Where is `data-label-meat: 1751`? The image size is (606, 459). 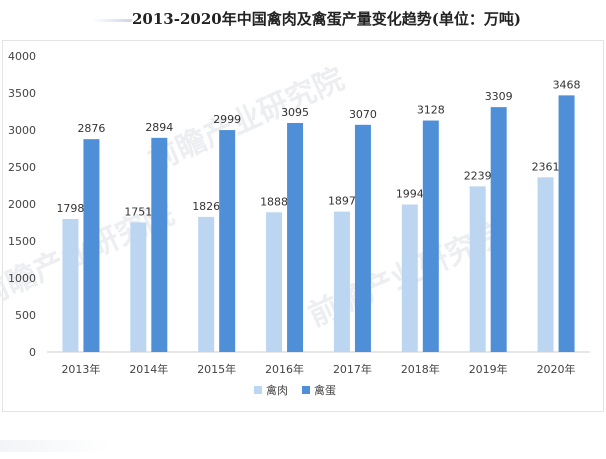 data-label-meat: 1751 is located at coordinates (138, 211).